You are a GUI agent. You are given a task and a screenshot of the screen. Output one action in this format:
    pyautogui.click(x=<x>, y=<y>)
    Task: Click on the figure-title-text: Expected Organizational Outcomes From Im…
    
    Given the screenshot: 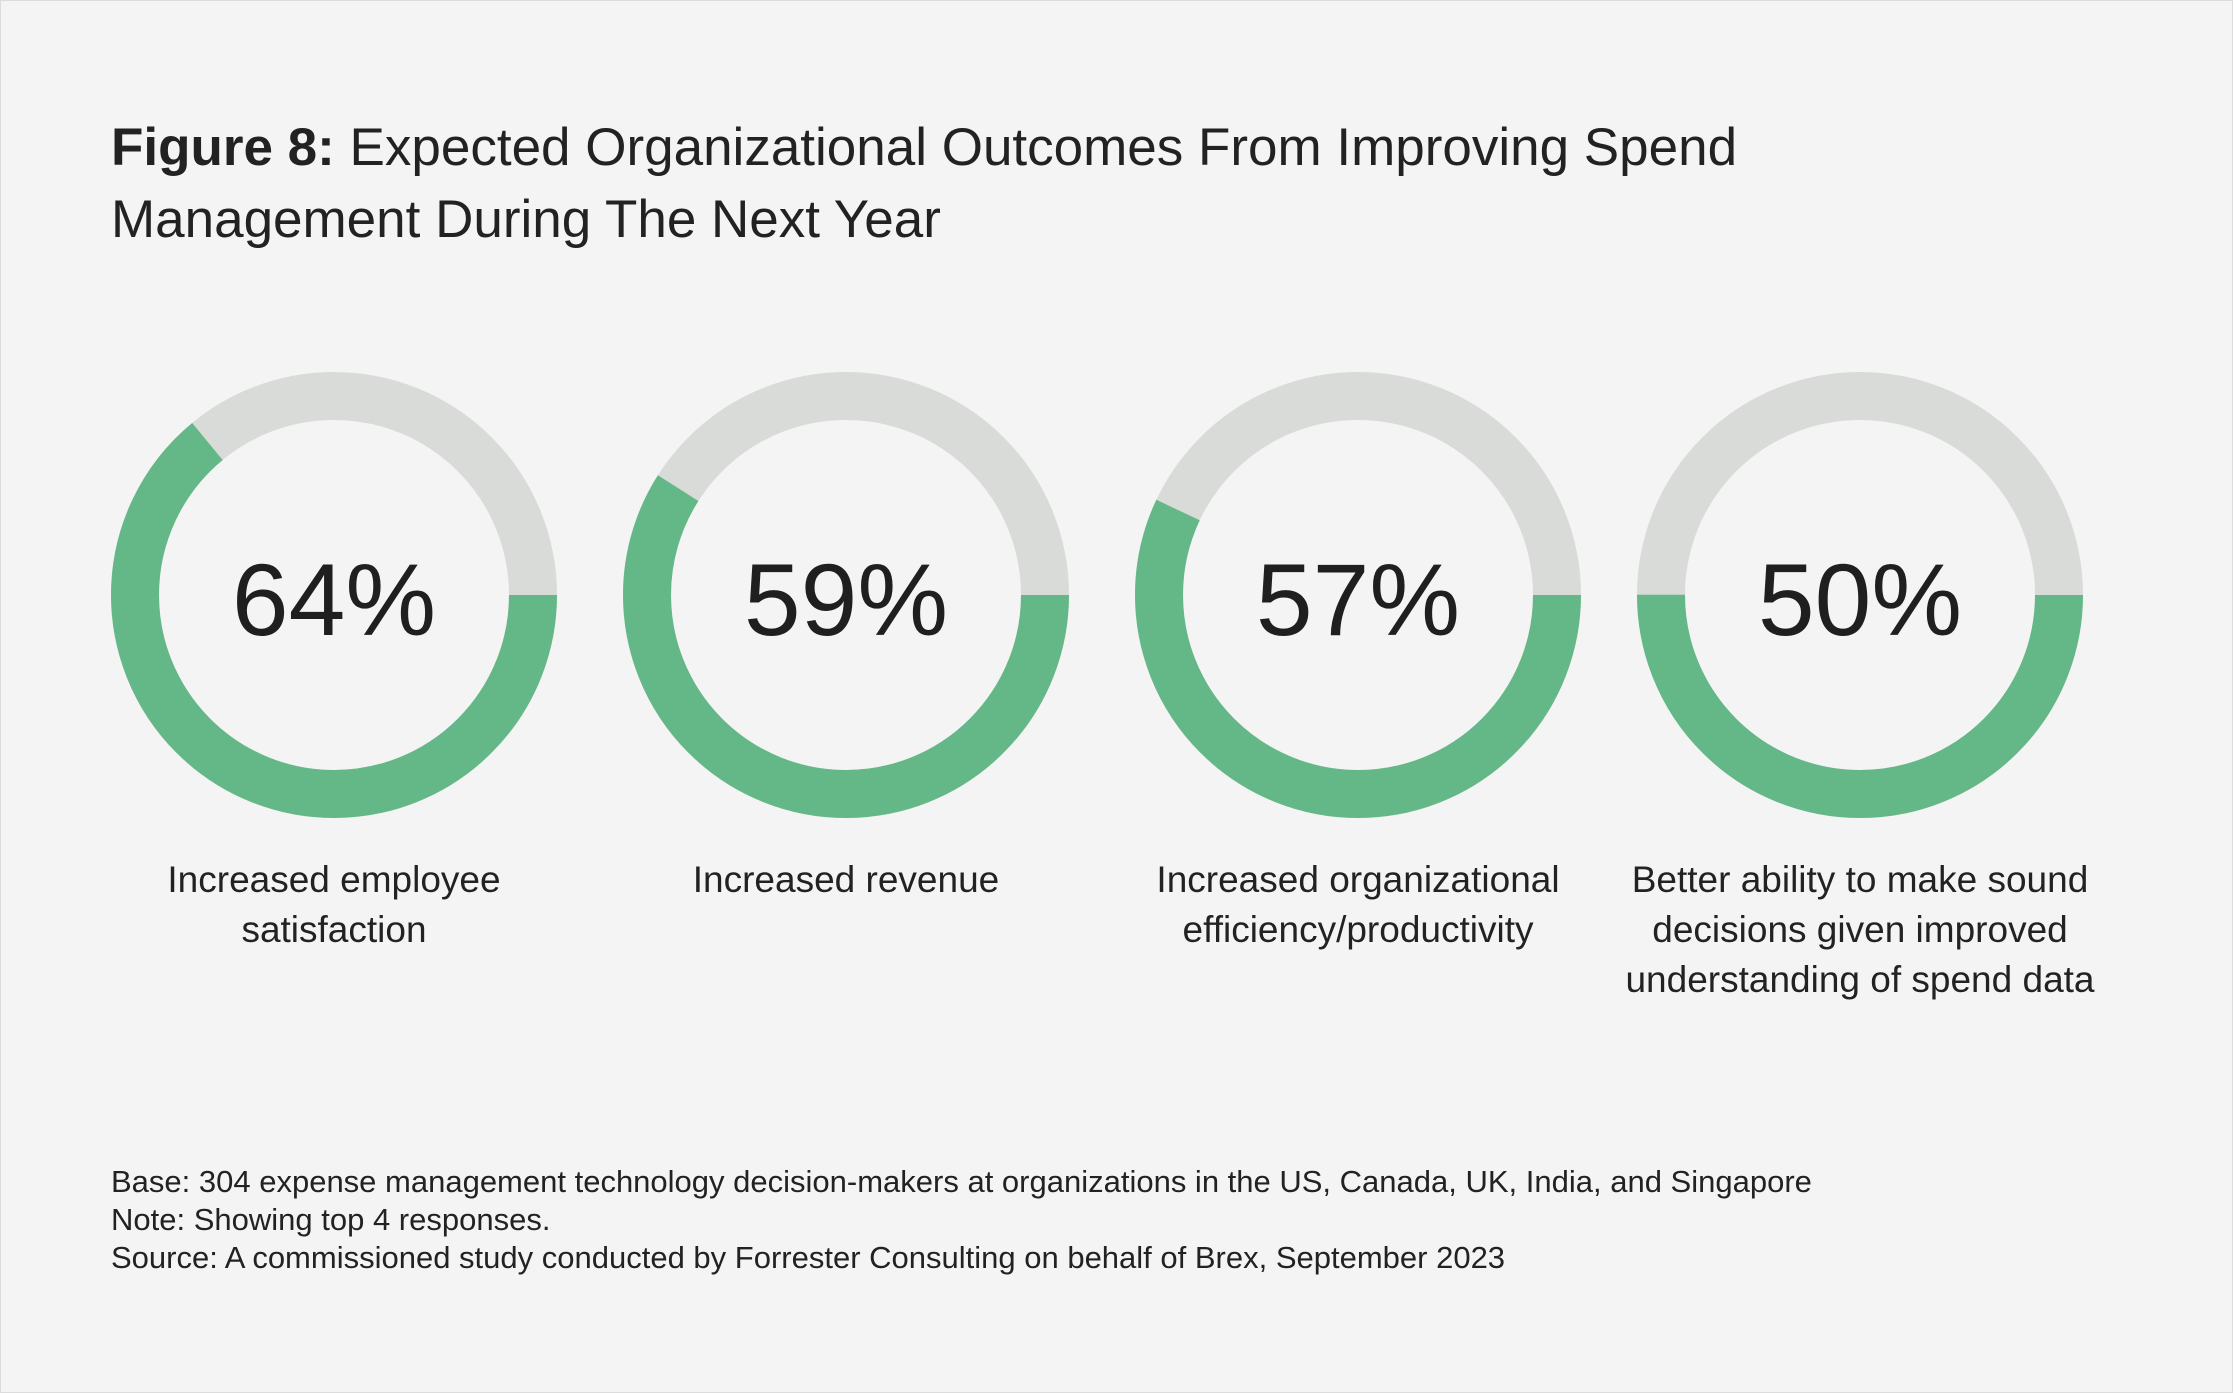 What is the action you would take?
    pyautogui.click(x=924, y=183)
    